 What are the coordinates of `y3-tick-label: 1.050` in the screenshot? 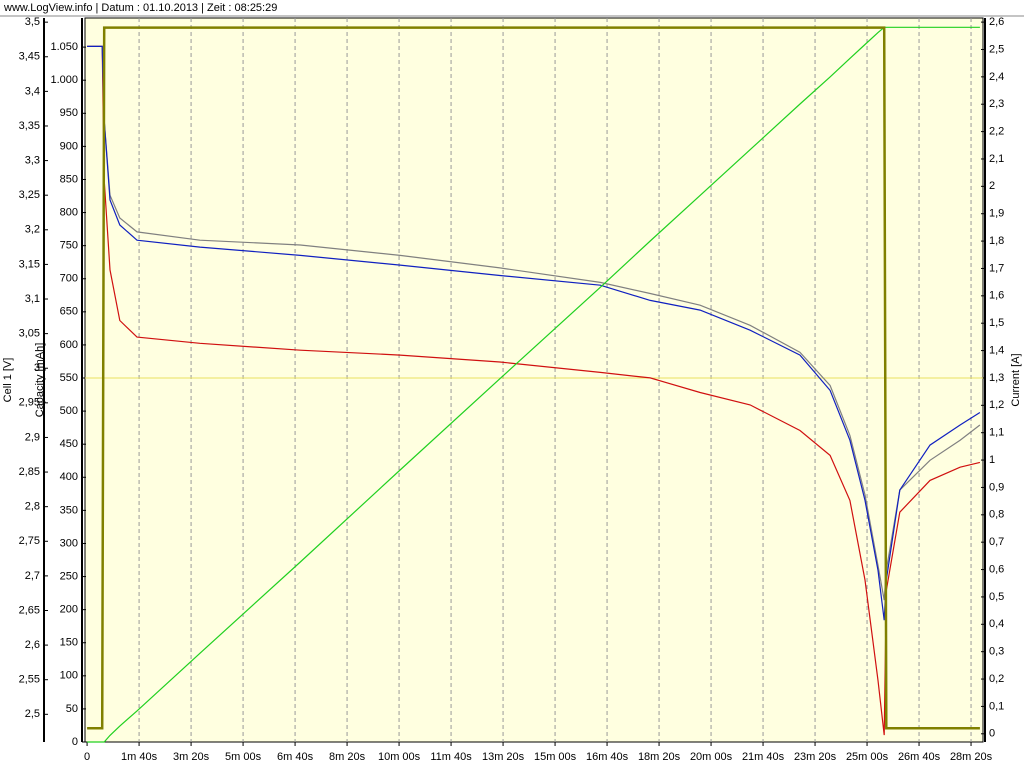 It's located at (64, 47).